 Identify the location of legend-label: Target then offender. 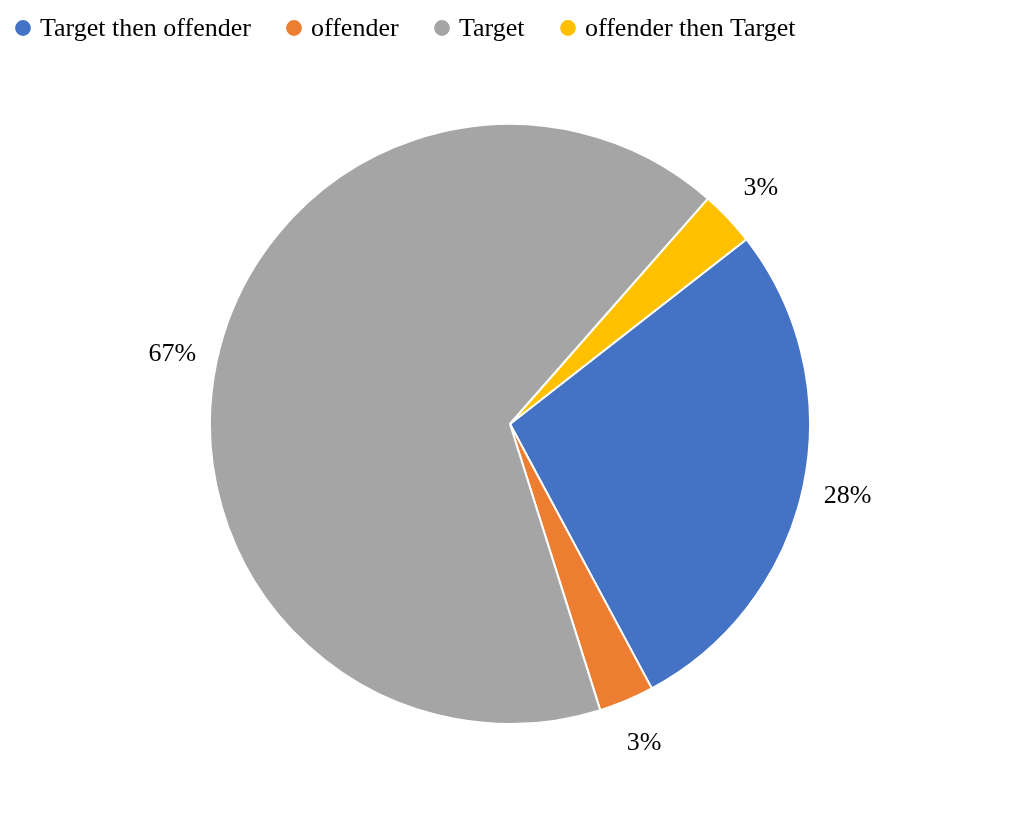
(146, 27).